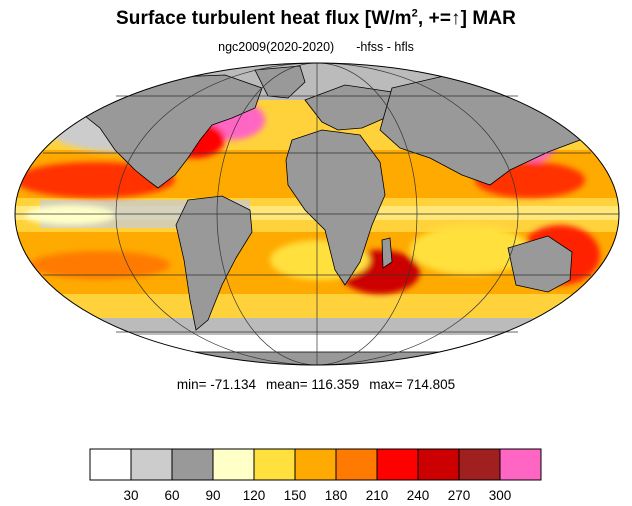 This screenshot has width=632, height=506. I want to click on colorbar-tick-label: 60, so click(171, 495).